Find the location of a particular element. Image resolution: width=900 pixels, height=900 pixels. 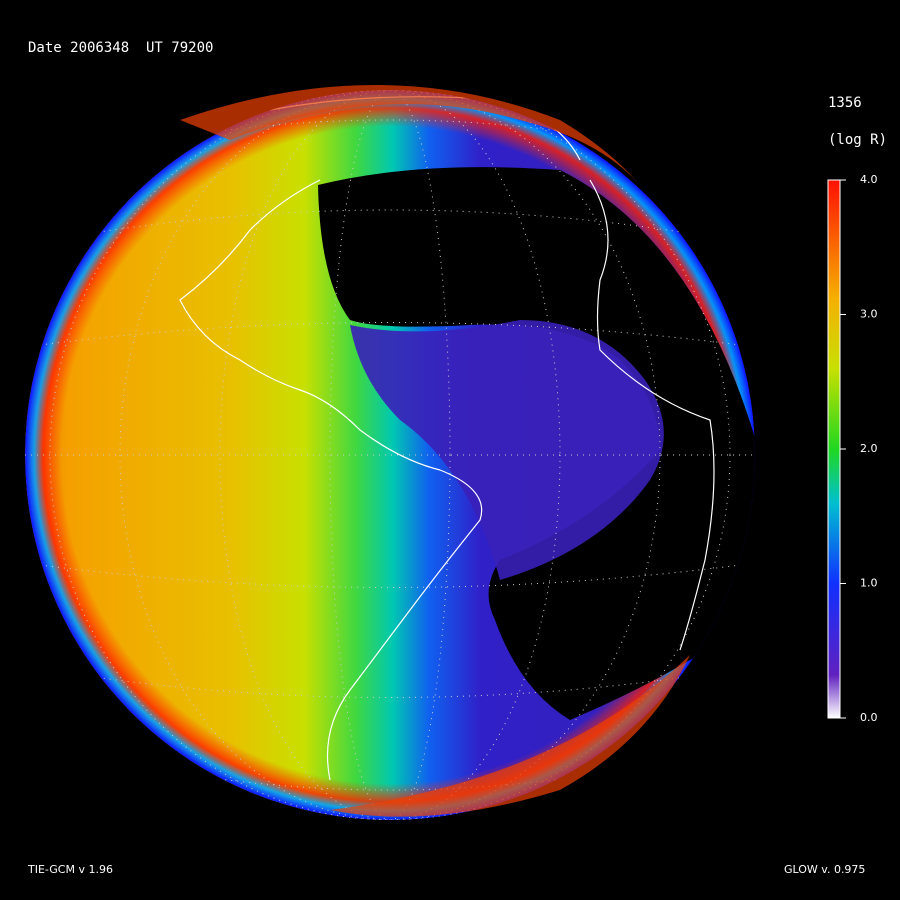

dark-blue-region is located at coordinates (507, 450).